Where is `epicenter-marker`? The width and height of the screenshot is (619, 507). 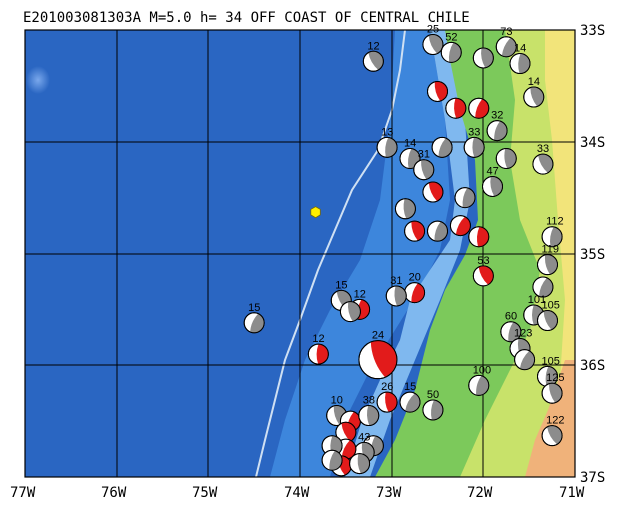 epicenter-marker is located at coordinates (315, 212).